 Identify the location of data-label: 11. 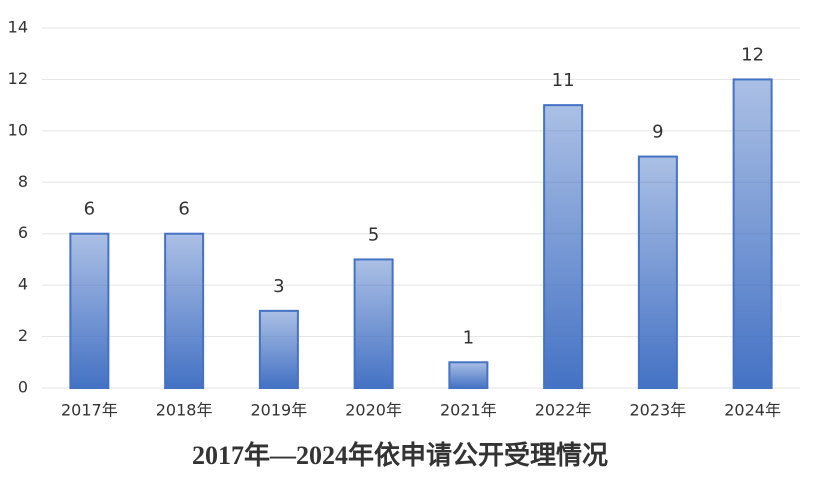
(563, 80).